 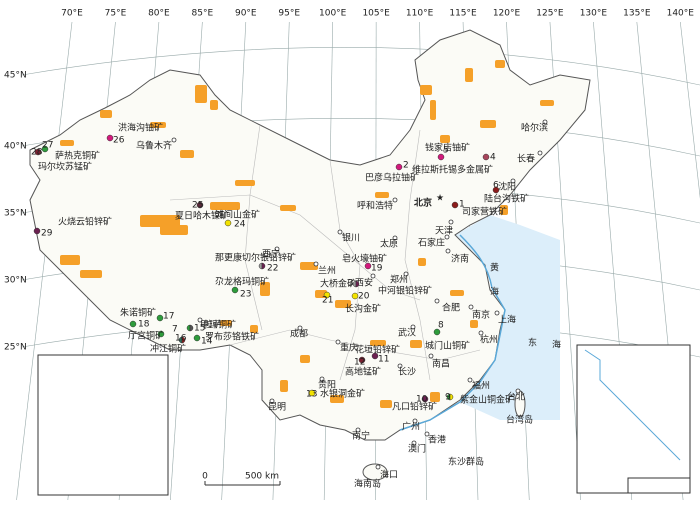 What do you see at coordinates (507, 317) in the screenshot?
I see `sea` at bounding box center [507, 317].